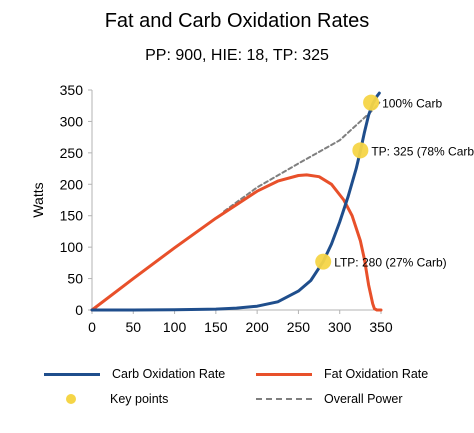 This screenshot has height=433, width=474. What do you see at coordinates (72, 184) in the screenshot?
I see `y-tick-label: 200` at bounding box center [72, 184].